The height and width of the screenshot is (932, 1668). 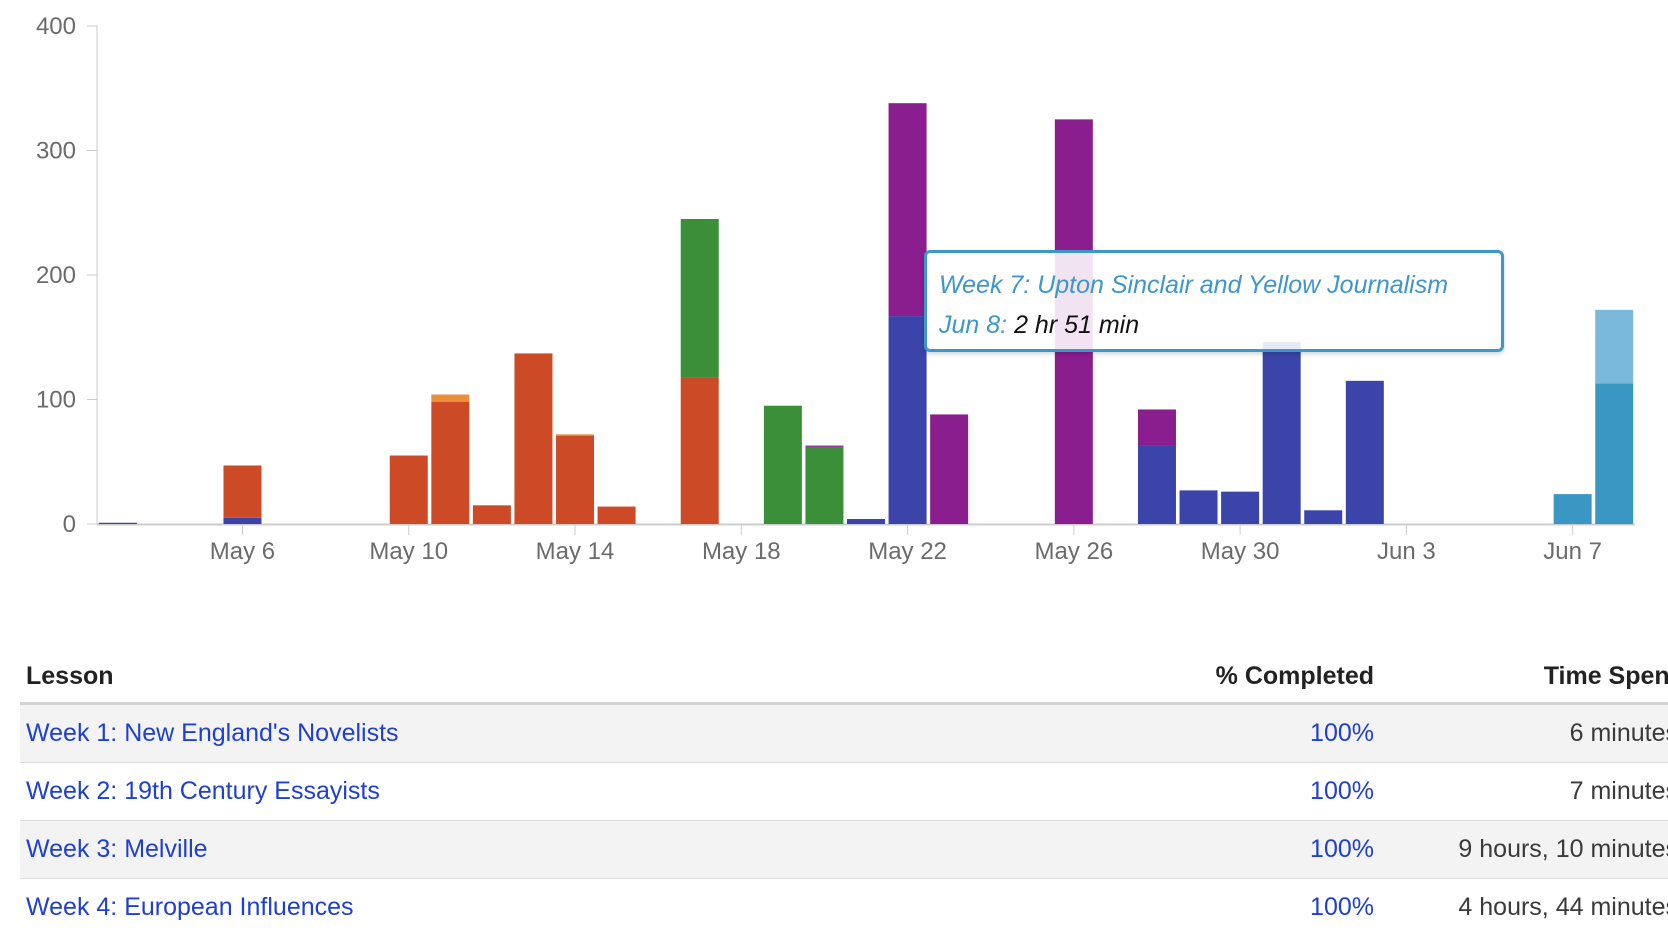 I want to click on lesson-cell: Week 4: European Influences, so click(x=556, y=905).